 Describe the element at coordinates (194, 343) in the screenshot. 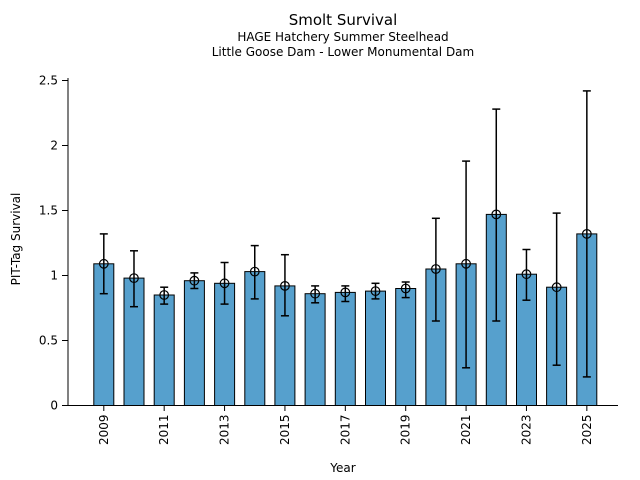

I see `bar-2012` at that location.